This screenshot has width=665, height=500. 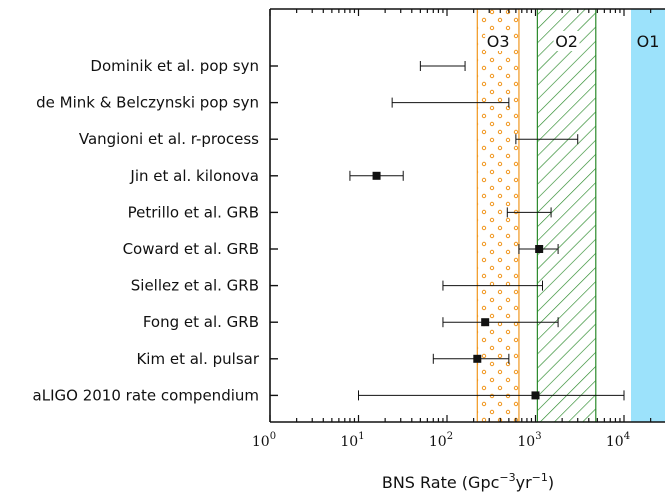 What do you see at coordinates (147, 103) in the screenshot?
I see `category-label: de Mink & Belczynski pop syn` at bounding box center [147, 103].